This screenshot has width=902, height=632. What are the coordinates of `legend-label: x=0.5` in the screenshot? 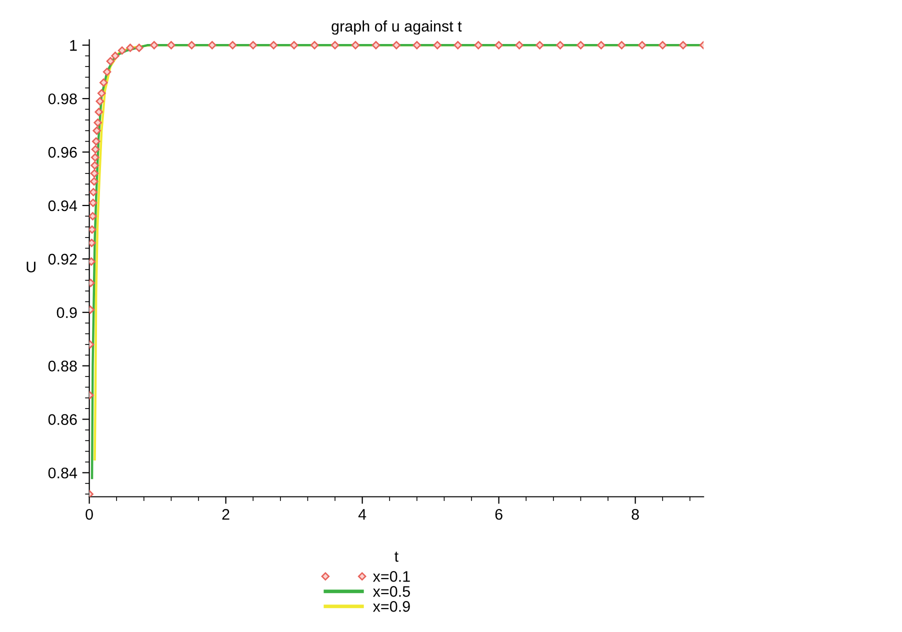 It's located at (391, 591).